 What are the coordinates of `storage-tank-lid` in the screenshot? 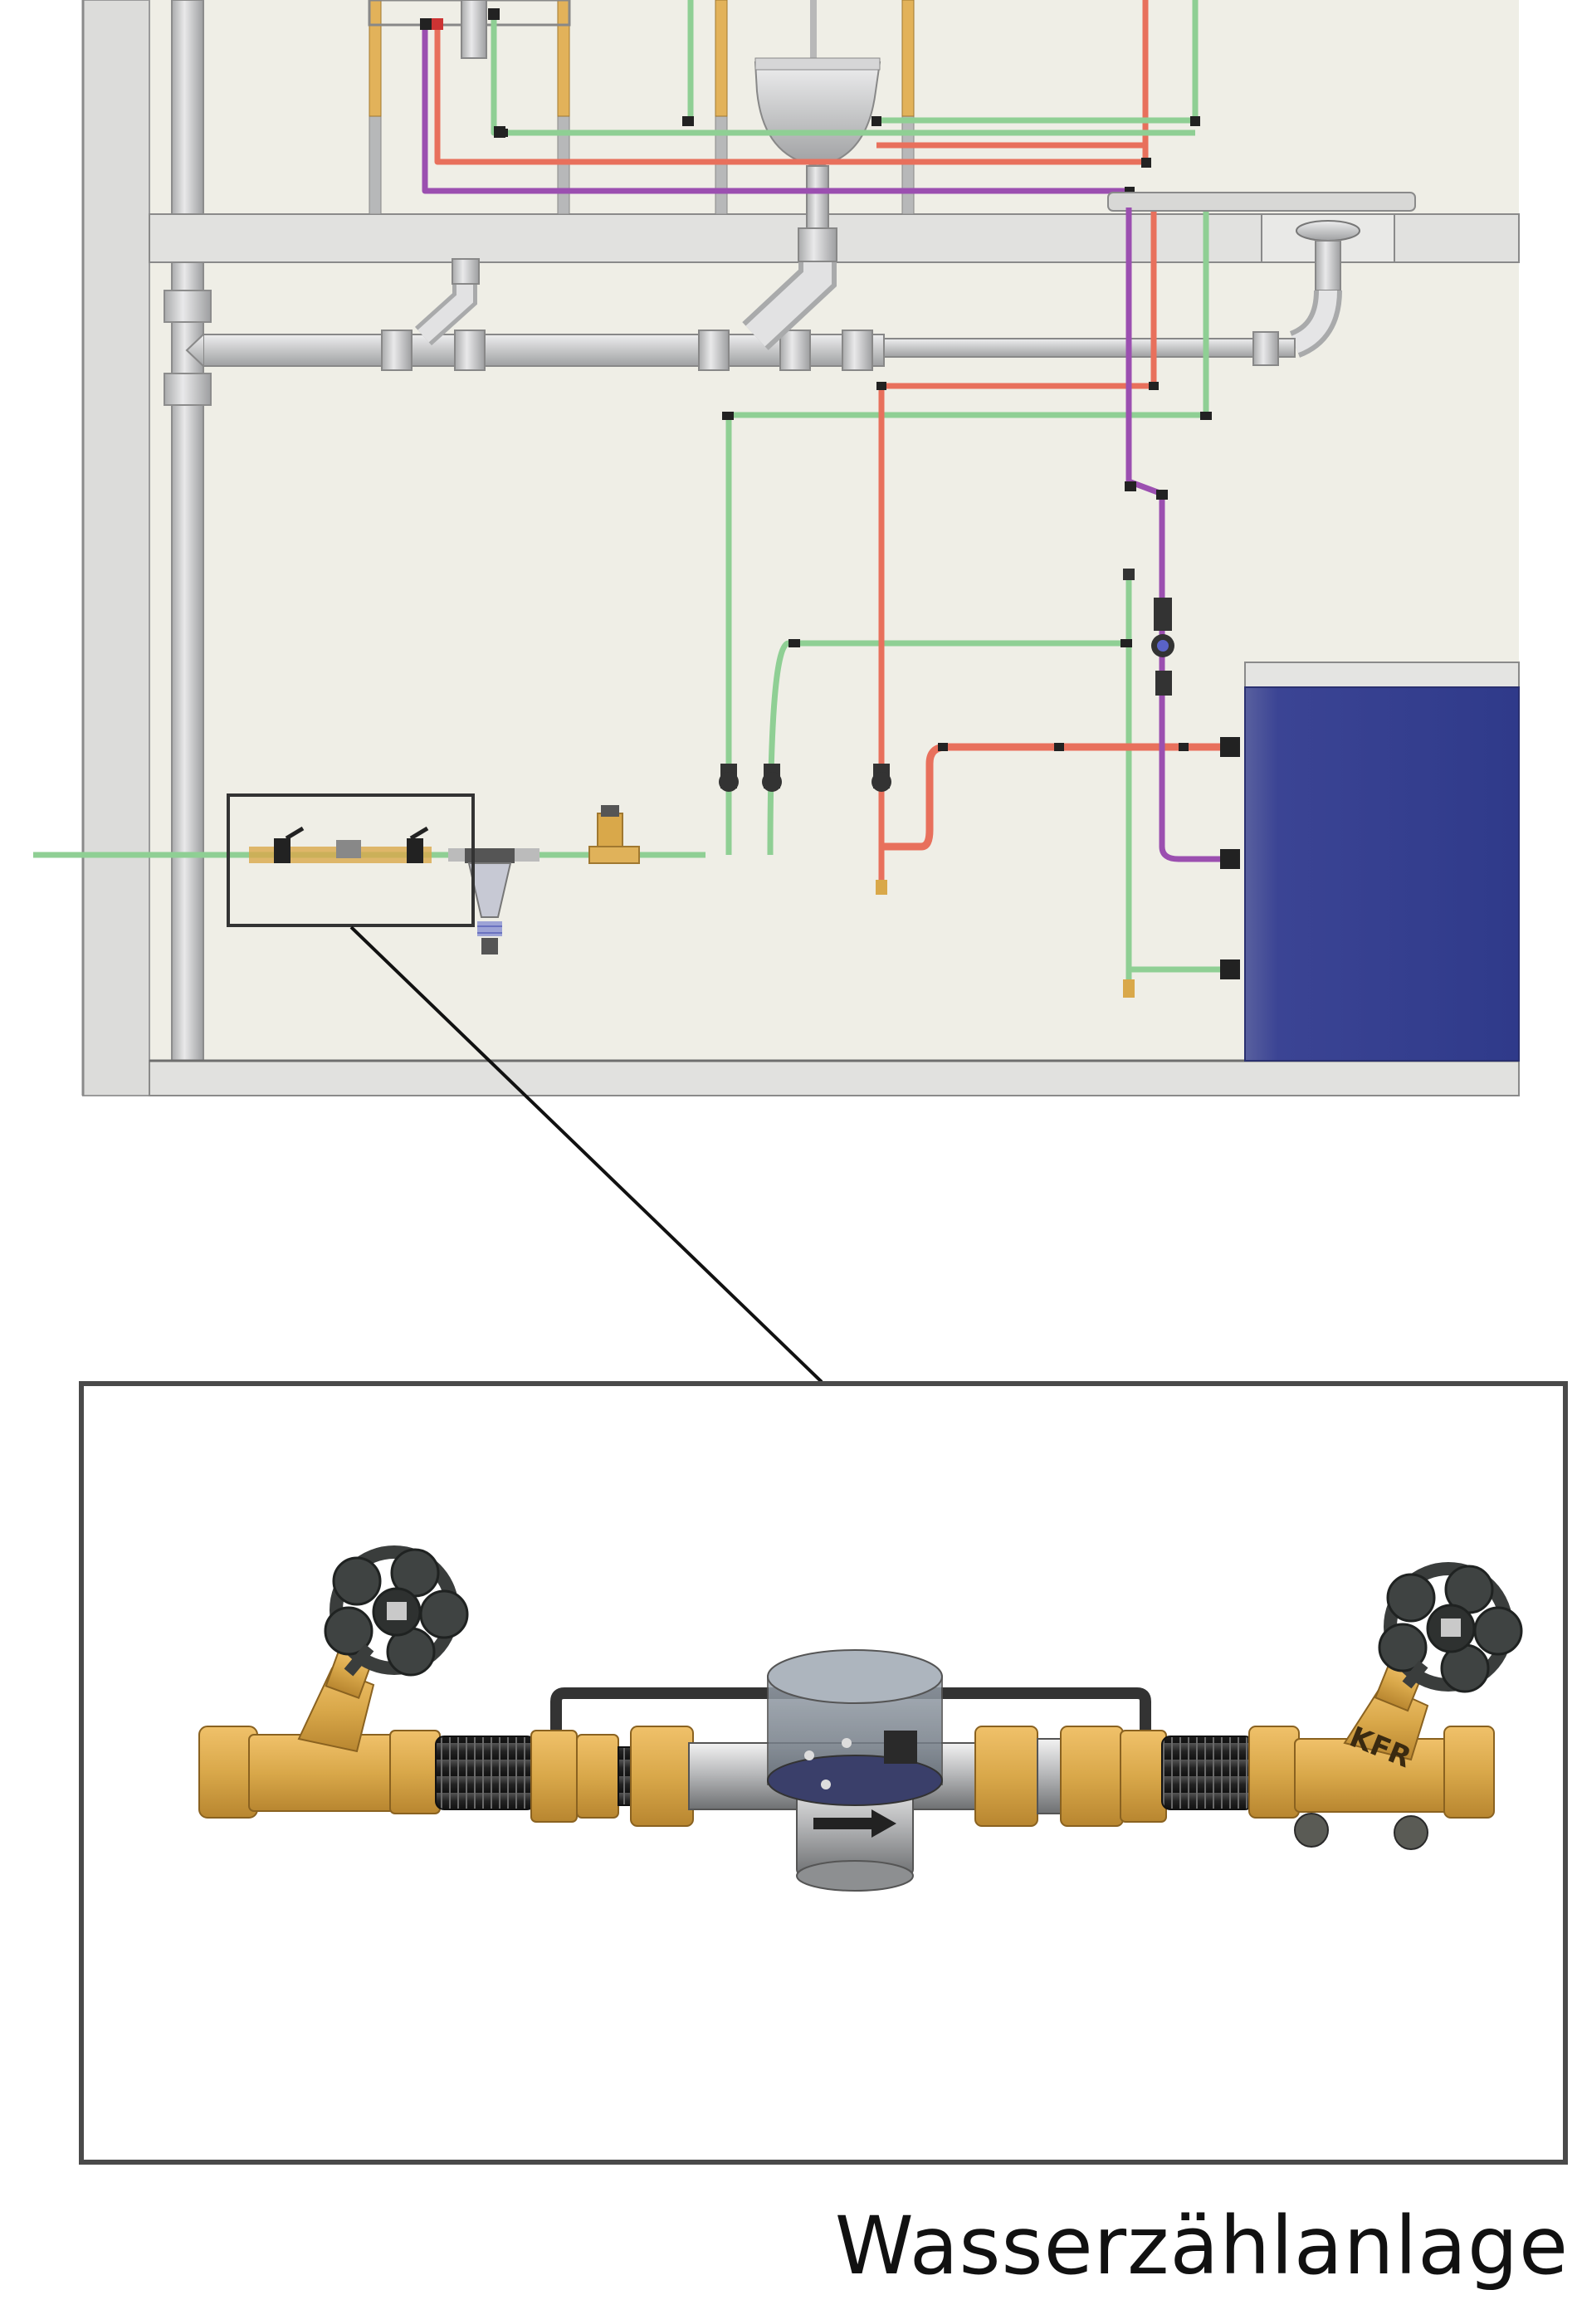 It's located at (1382, 675).